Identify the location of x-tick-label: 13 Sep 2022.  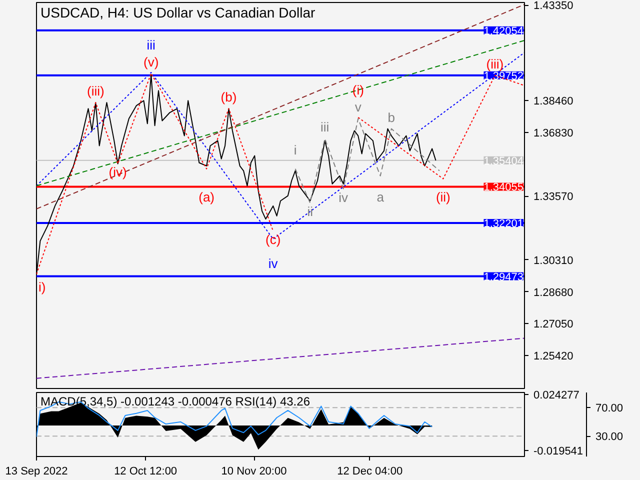
(36, 472).